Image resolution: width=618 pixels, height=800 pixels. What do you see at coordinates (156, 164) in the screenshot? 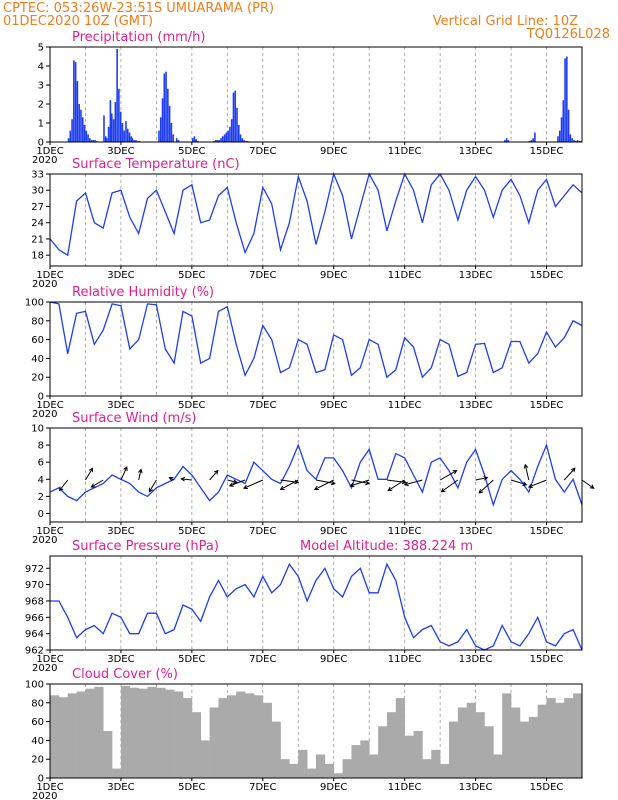
I see `temp-title: Surface Temperature (nC)` at bounding box center [156, 164].